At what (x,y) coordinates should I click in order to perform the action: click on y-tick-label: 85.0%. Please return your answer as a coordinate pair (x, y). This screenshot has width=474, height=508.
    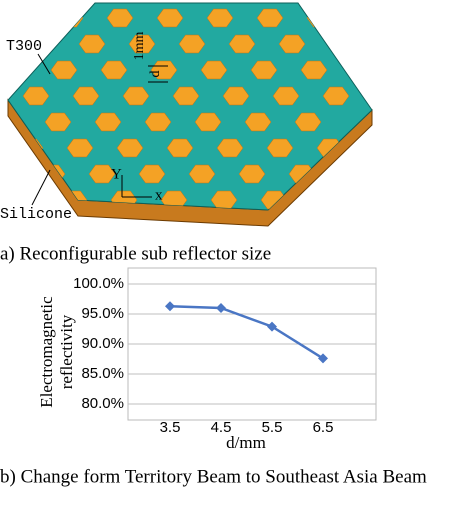
    Looking at the image, I should click on (102, 373).